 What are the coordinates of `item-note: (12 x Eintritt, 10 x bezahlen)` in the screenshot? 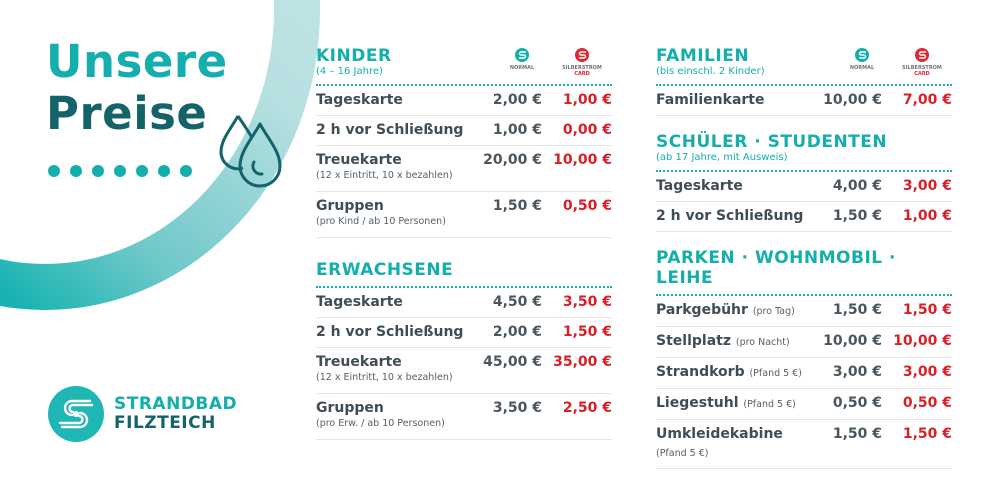 It's located at (384, 175).